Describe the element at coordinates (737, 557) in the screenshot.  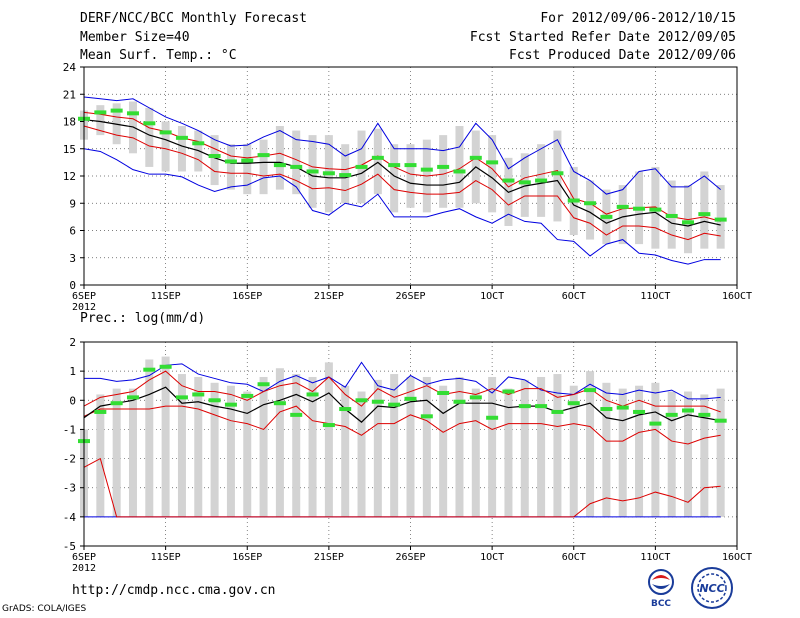
I see `x-tick-label: 16OCT` at that location.